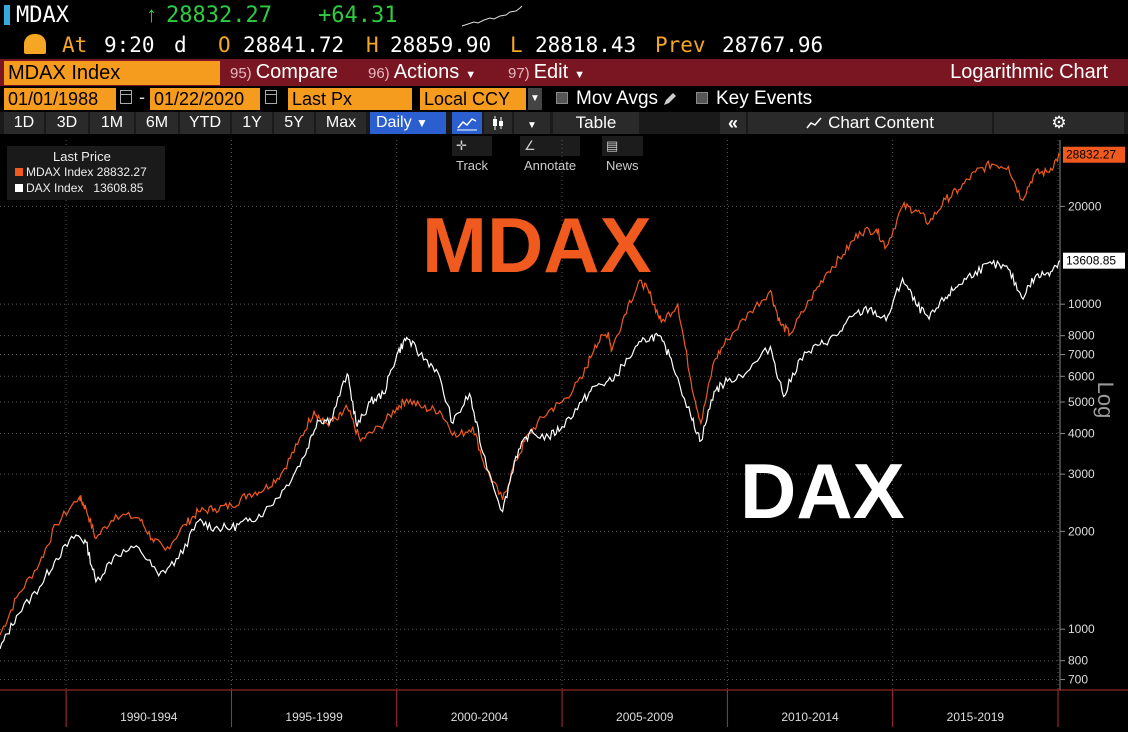  I want to click on chevron-down-icon: ▼, so click(535, 99).